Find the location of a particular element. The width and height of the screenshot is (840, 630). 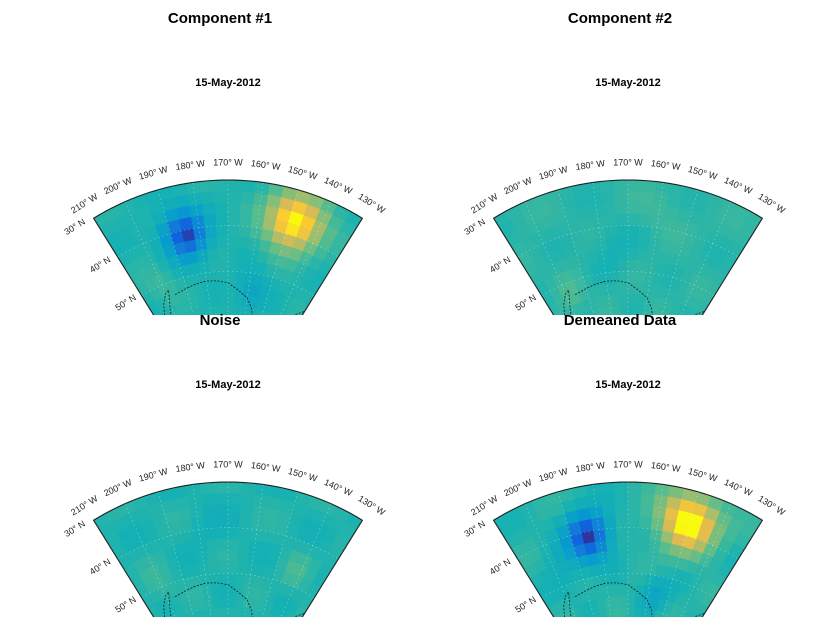

panel-title: Demeaned Data is located at coordinates (620, 320).